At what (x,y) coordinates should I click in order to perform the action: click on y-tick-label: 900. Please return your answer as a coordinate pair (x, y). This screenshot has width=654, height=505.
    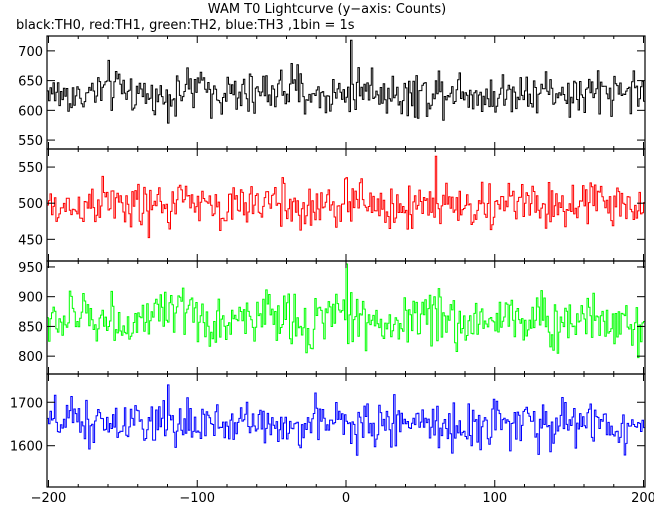
    Looking at the image, I should click on (30, 298).